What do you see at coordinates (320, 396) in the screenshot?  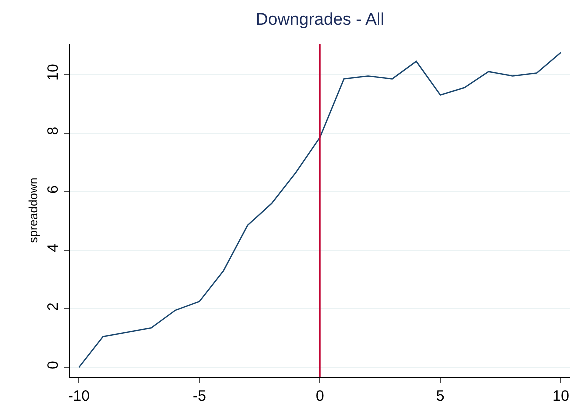 I see `x-tick-label: 0` at bounding box center [320, 396].